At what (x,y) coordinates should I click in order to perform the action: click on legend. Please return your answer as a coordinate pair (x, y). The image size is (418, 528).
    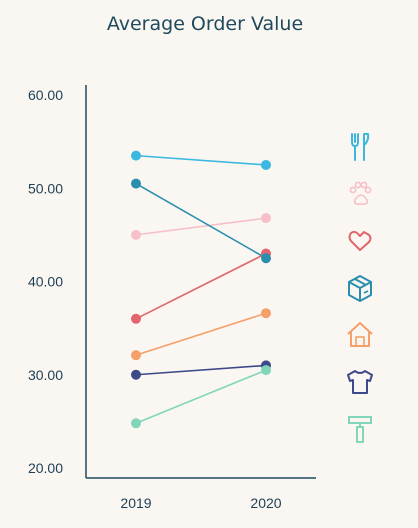
    Looking at the image, I should click on (360, 288).